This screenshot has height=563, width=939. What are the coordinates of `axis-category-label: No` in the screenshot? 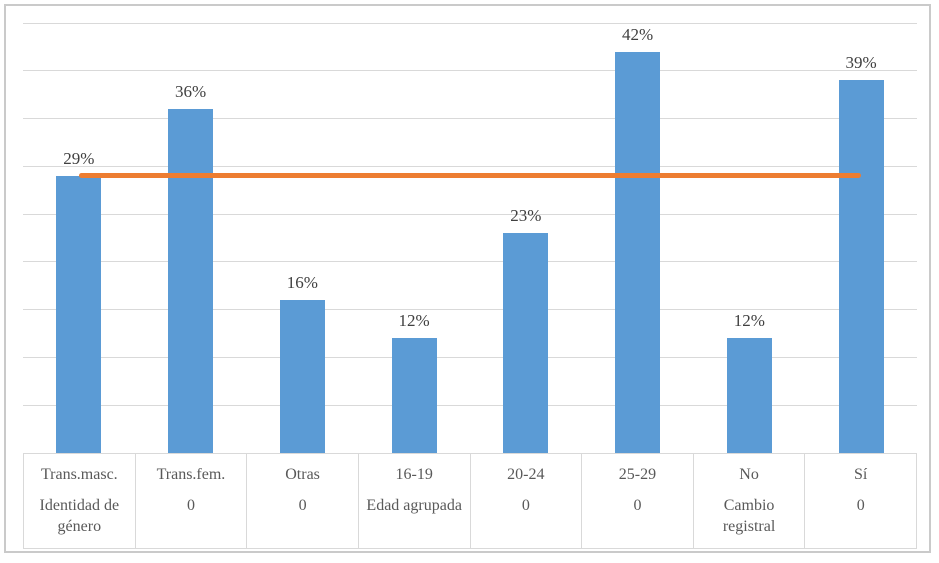 It's located at (749, 474).